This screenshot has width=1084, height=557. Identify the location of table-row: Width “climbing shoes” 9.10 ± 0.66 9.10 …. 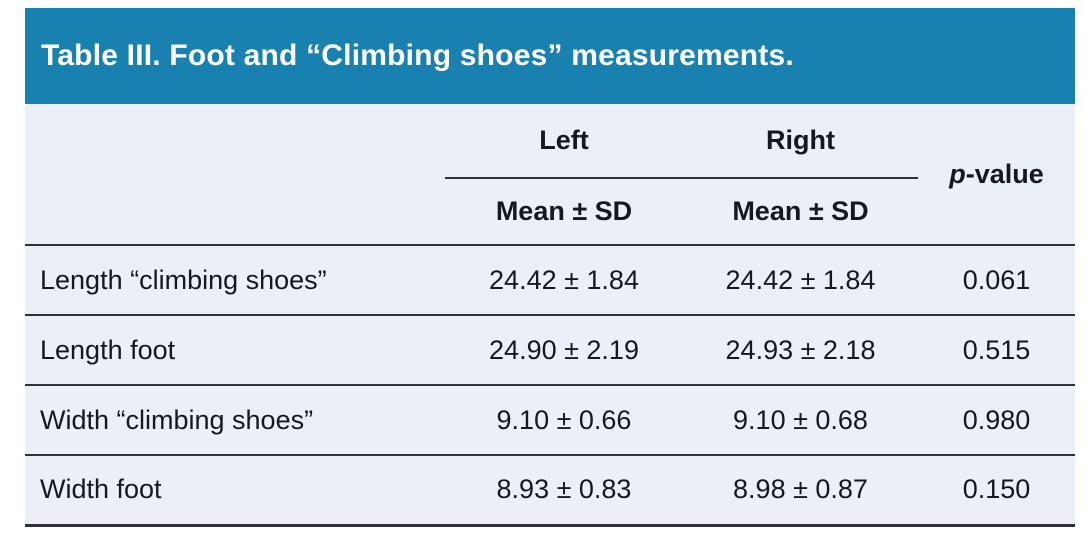
(550, 419).